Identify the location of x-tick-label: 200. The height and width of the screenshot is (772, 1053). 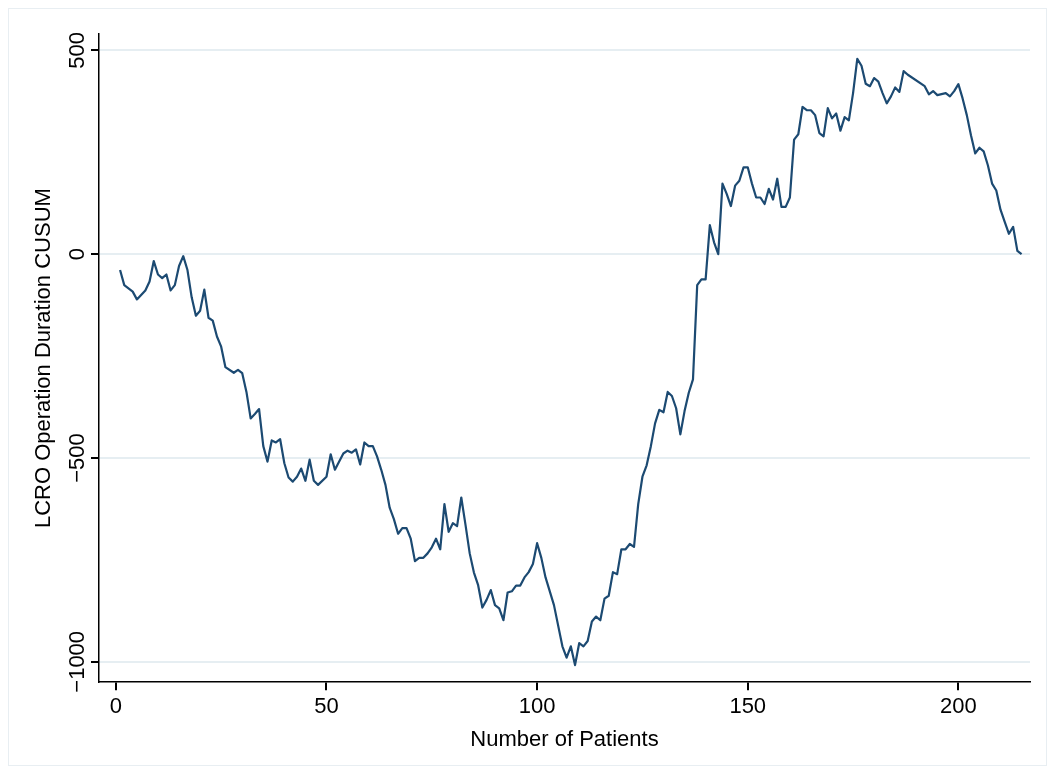
(958, 706).